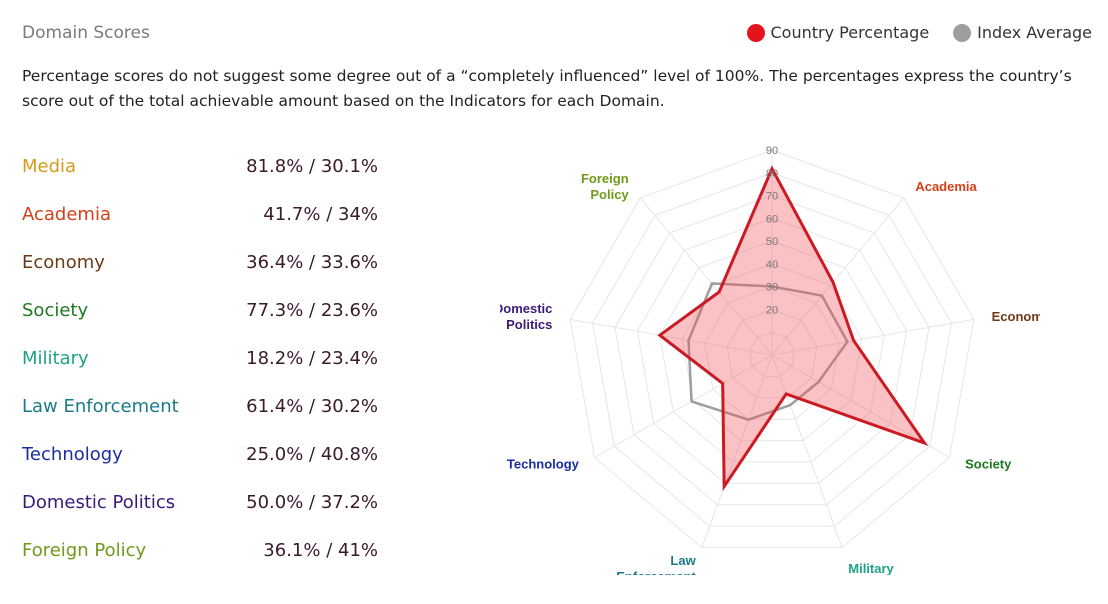 The width and height of the screenshot is (1108, 604). I want to click on category-label: Politics, so click(529, 324).